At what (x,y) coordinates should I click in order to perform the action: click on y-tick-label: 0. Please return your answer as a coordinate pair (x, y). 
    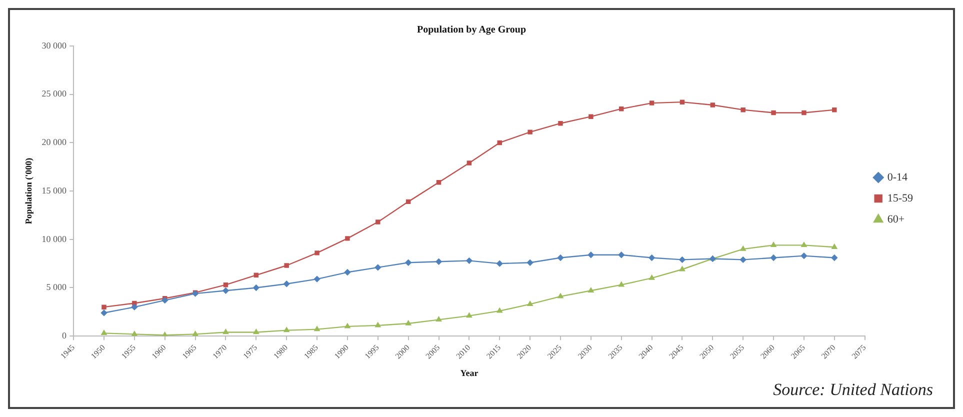
    Looking at the image, I should click on (65, 335).